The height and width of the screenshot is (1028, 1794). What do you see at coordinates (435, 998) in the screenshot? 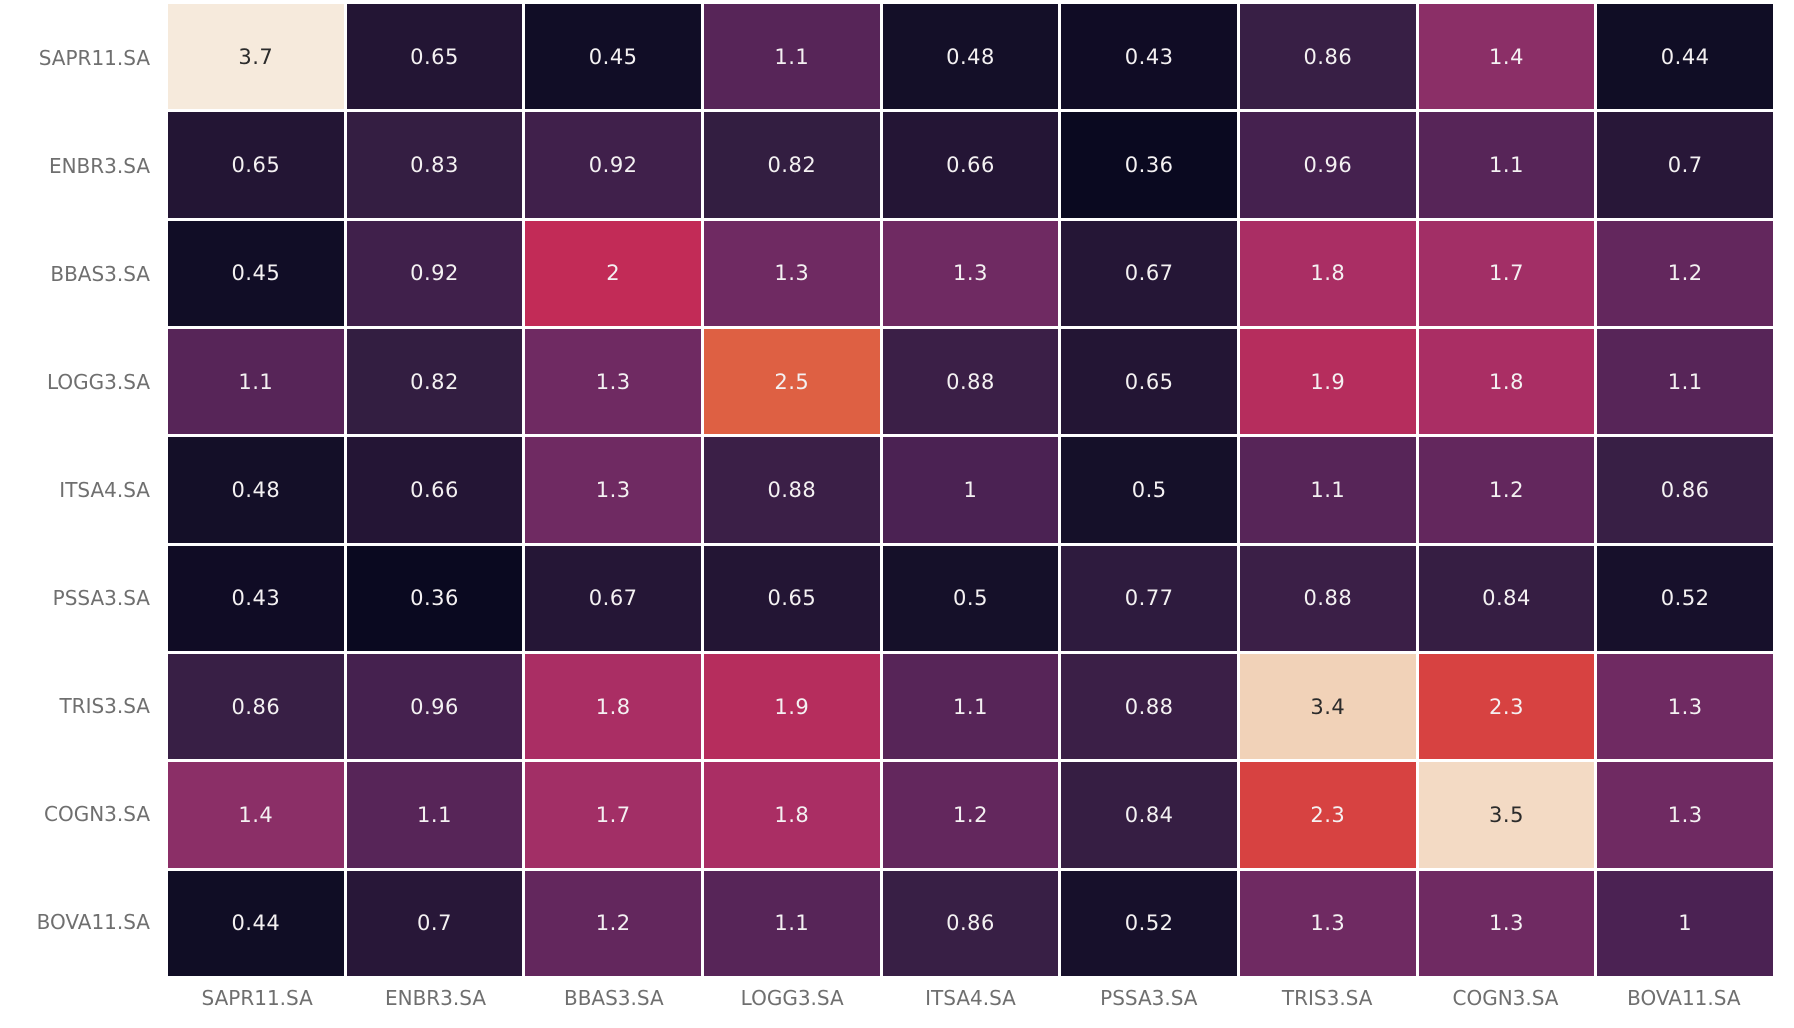
I see `x-tick-label: ENBR3.SA` at bounding box center [435, 998].